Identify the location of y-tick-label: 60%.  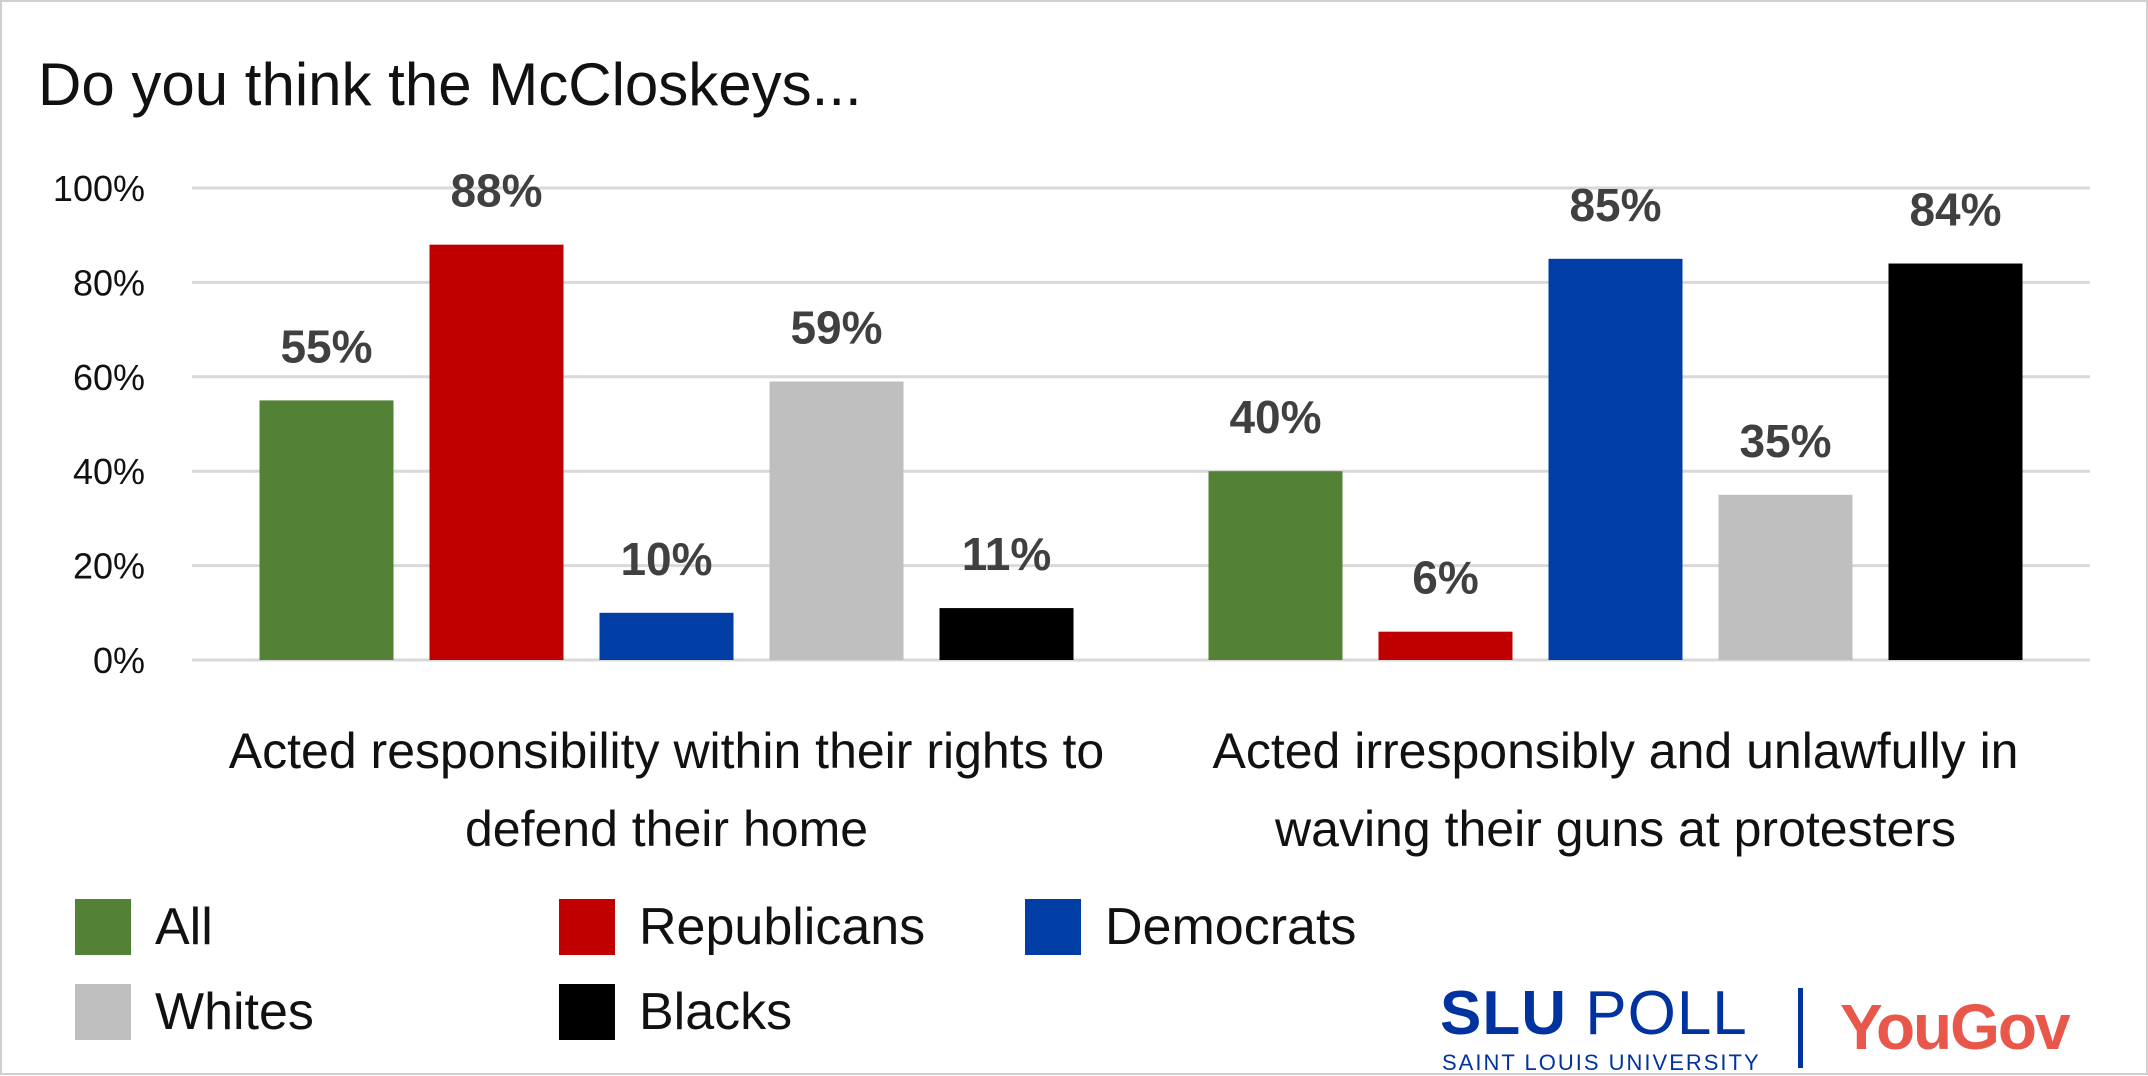
(109, 377).